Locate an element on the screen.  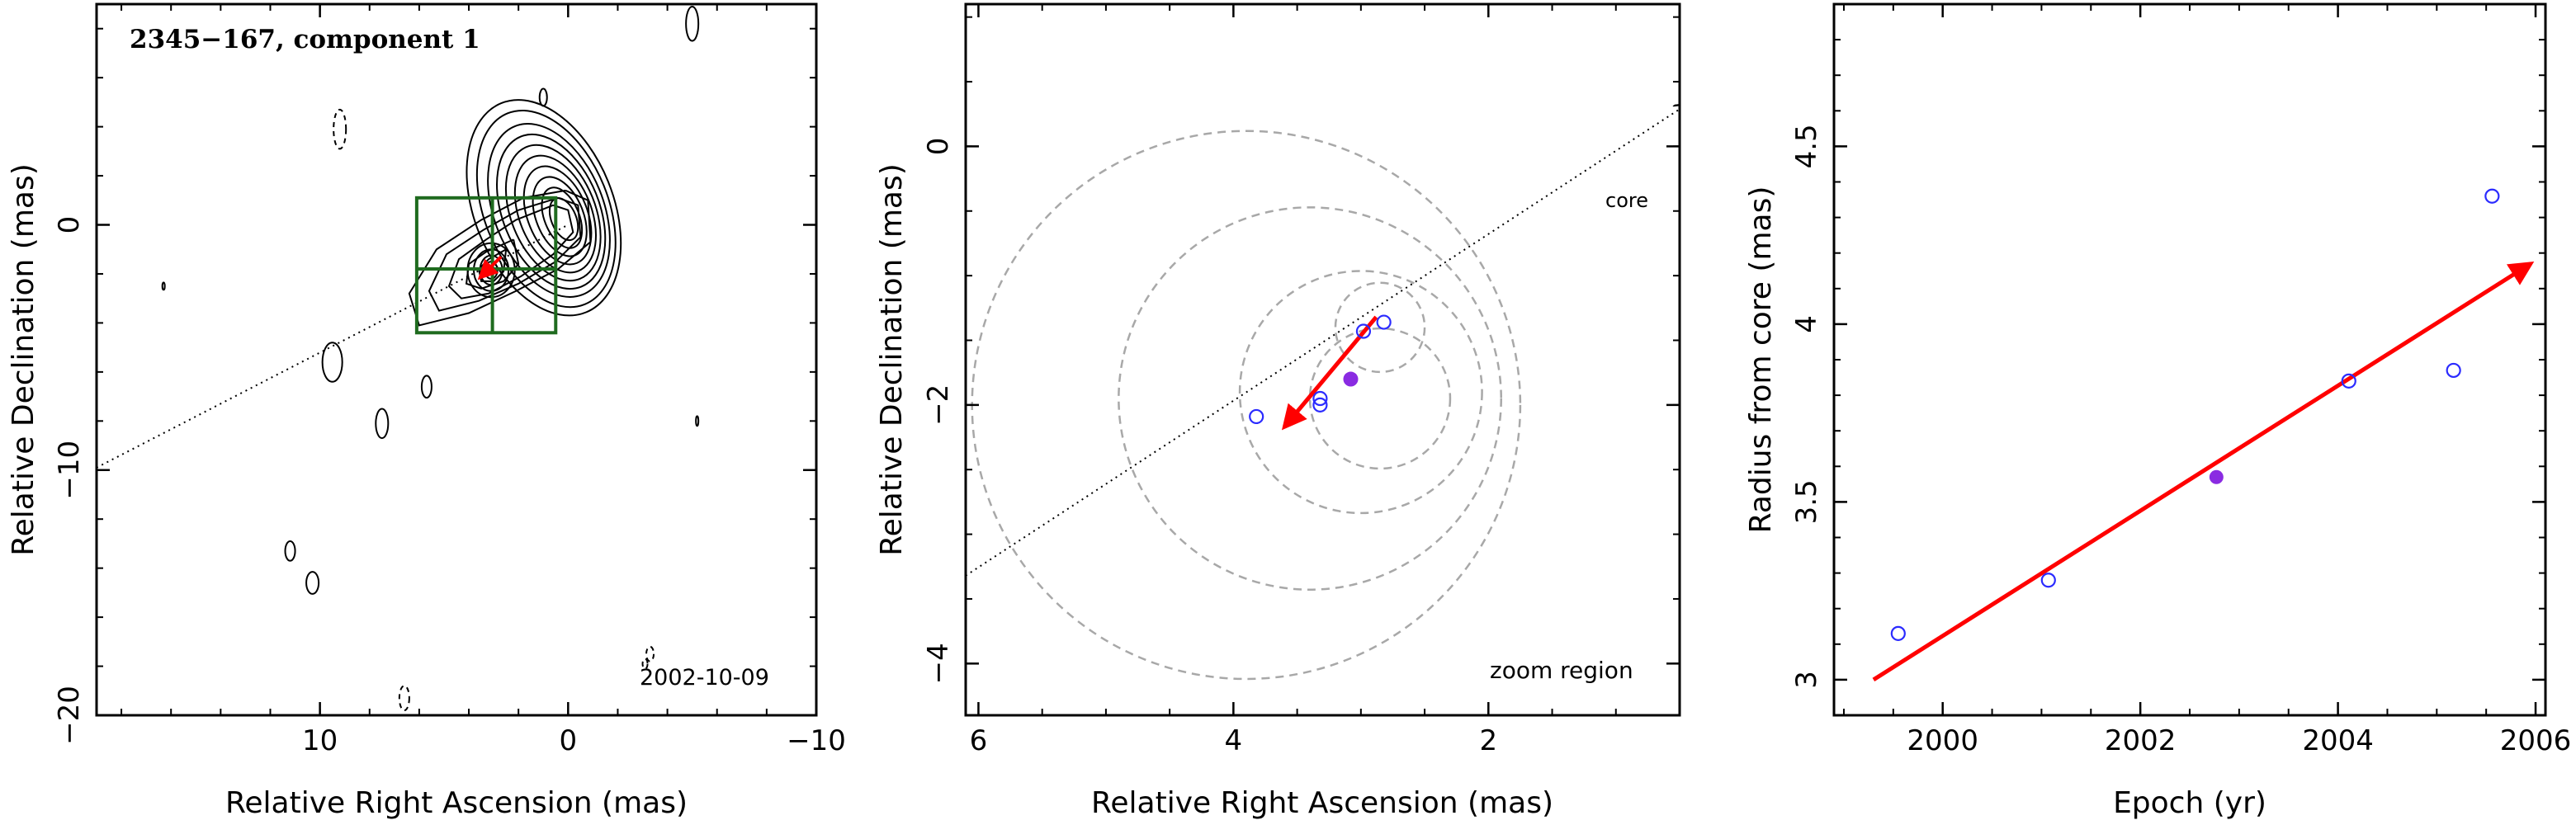
map-epoch-label: 2002-10-09 is located at coordinates (704, 678).